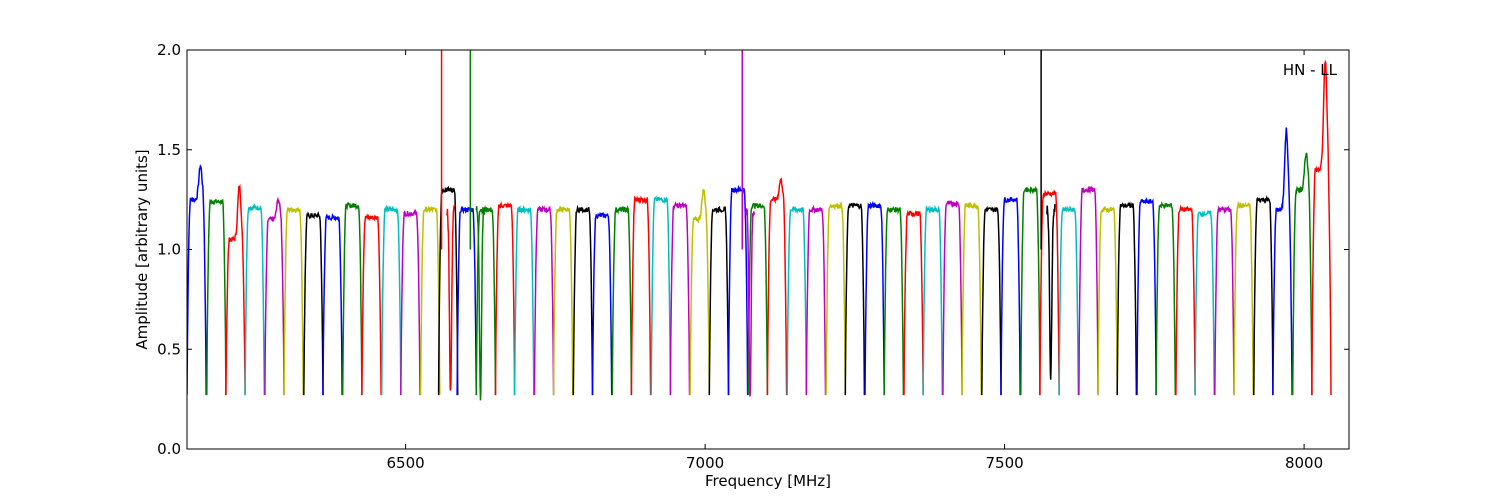 The image size is (1500, 500). Describe the element at coordinates (1004, 463) in the screenshot. I see `x-tick-label: 7500` at that location.